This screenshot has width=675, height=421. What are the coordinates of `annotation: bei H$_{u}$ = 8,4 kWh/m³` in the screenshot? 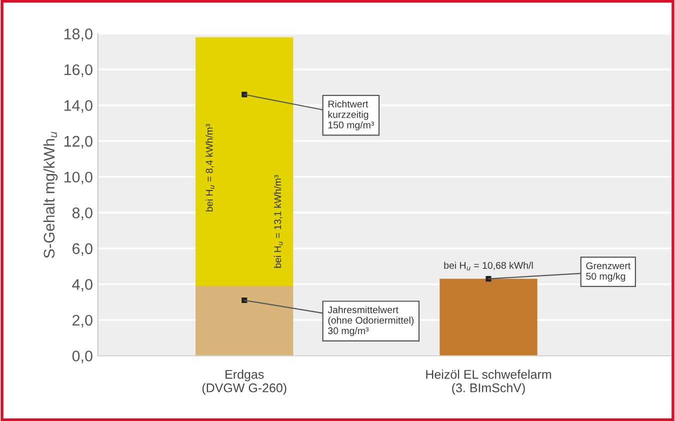 It's located at (210, 168).